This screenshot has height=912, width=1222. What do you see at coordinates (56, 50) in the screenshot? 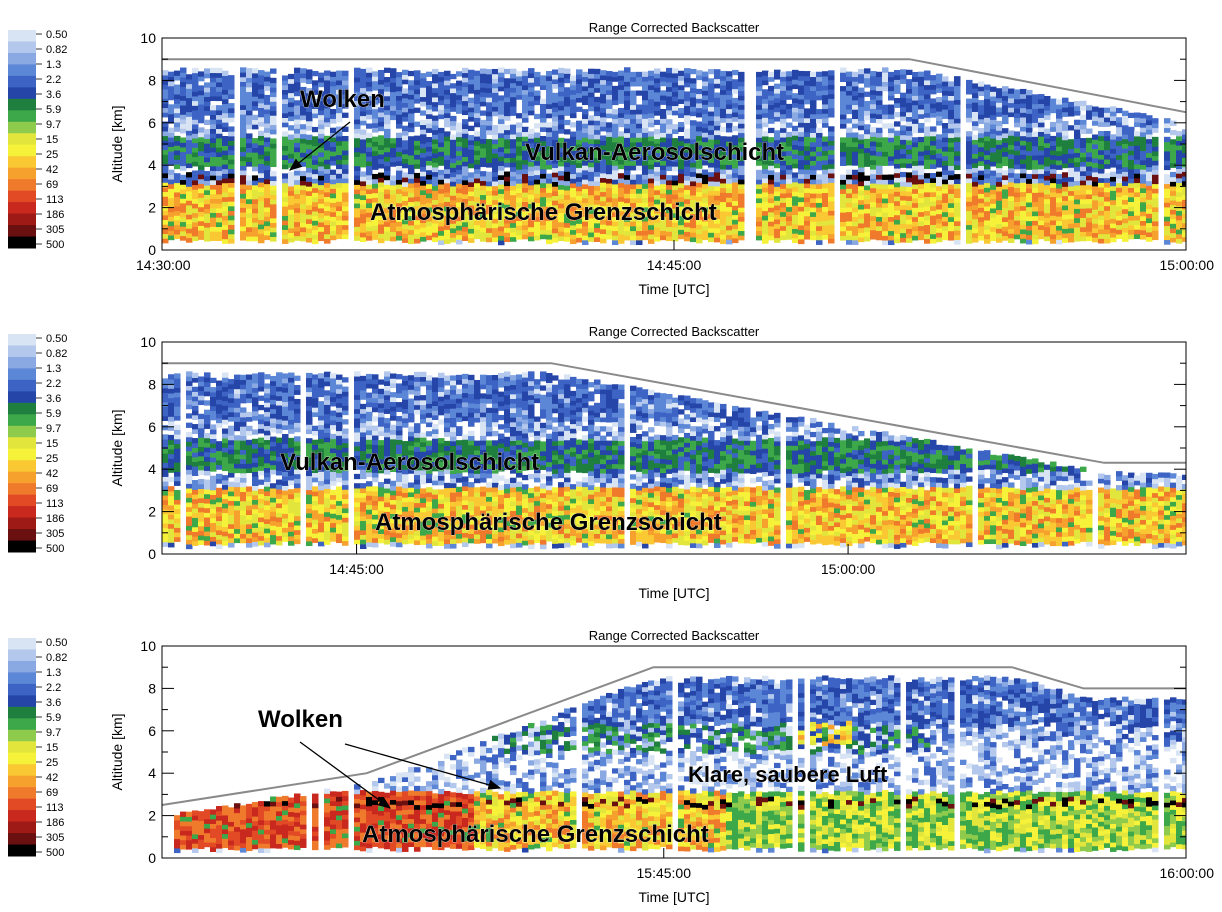
I see `colorbar-label: 0.82` at bounding box center [56, 50].